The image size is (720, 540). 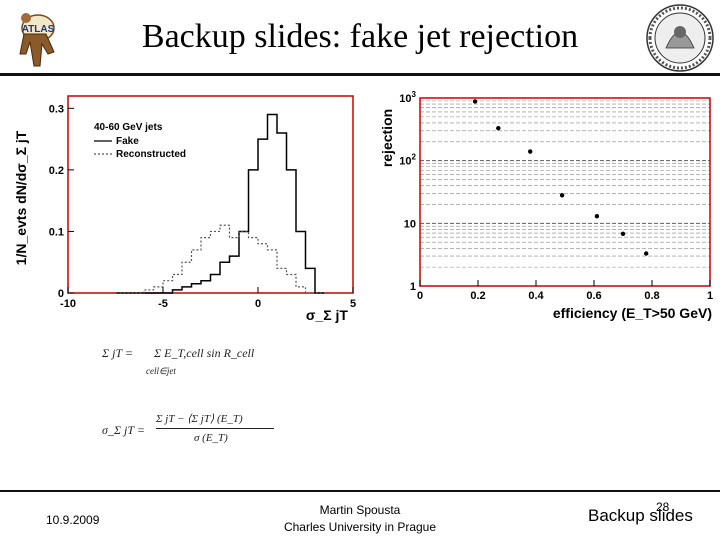 What do you see at coordinates (61, 294) in the screenshot?
I see `histogram-y-tick-label: 0` at bounding box center [61, 294].